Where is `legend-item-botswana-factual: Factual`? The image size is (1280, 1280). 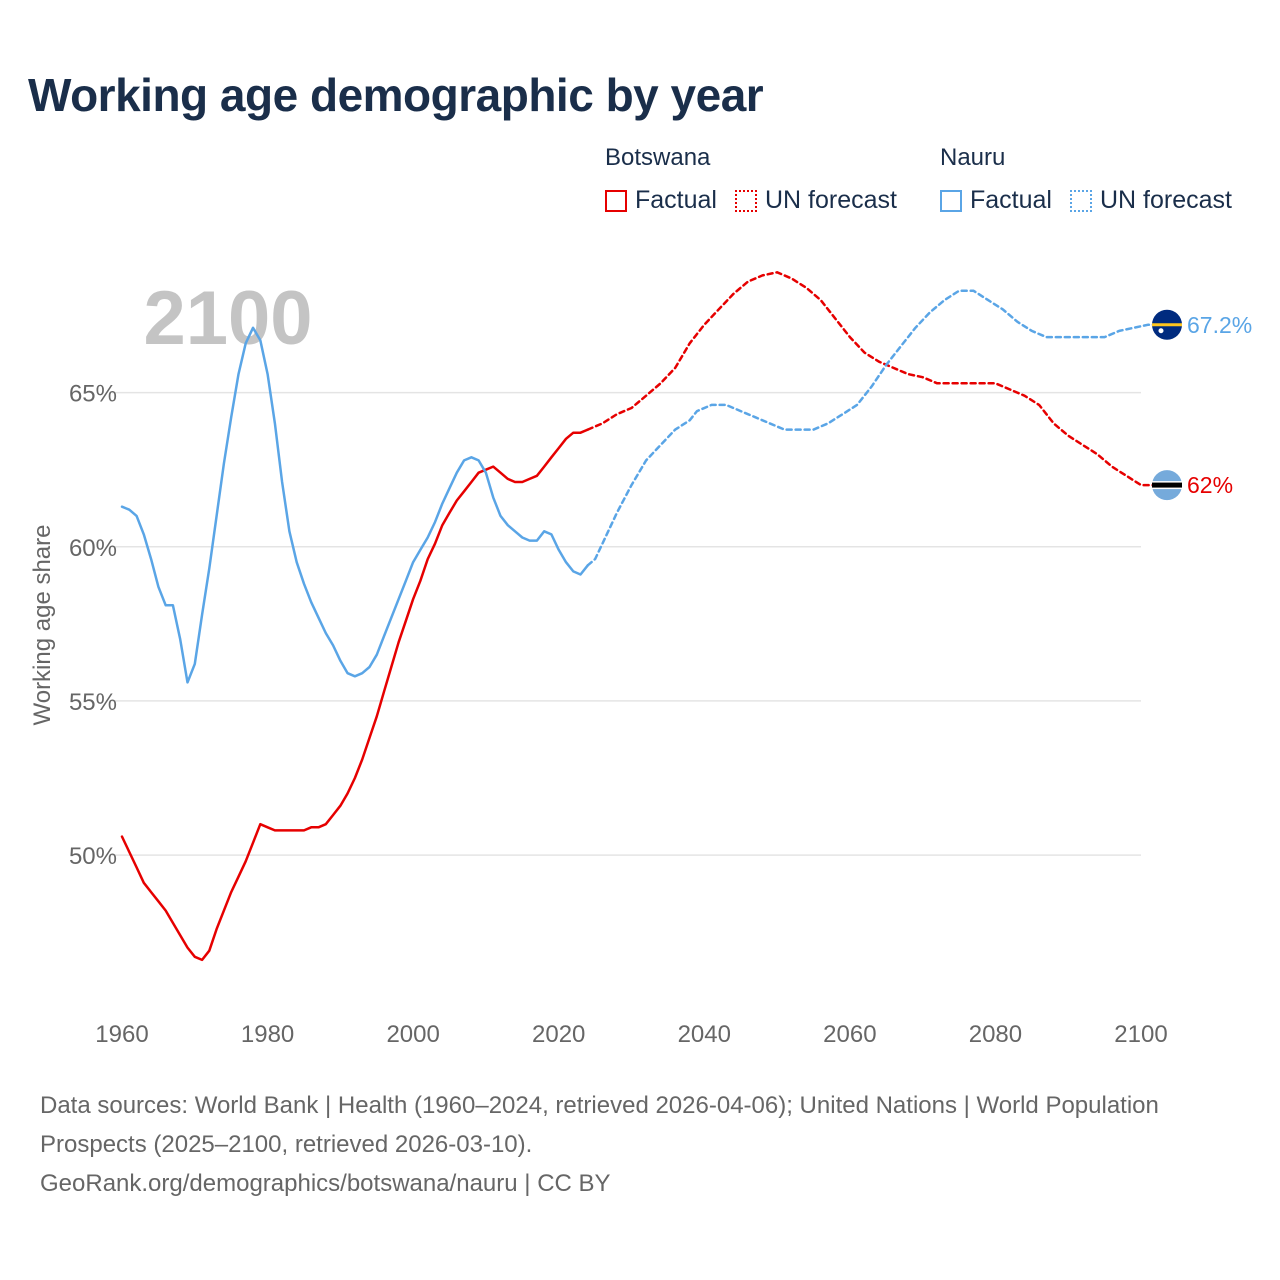 legend-item-botswana-factual: Factual is located at coordinates (661, 200).